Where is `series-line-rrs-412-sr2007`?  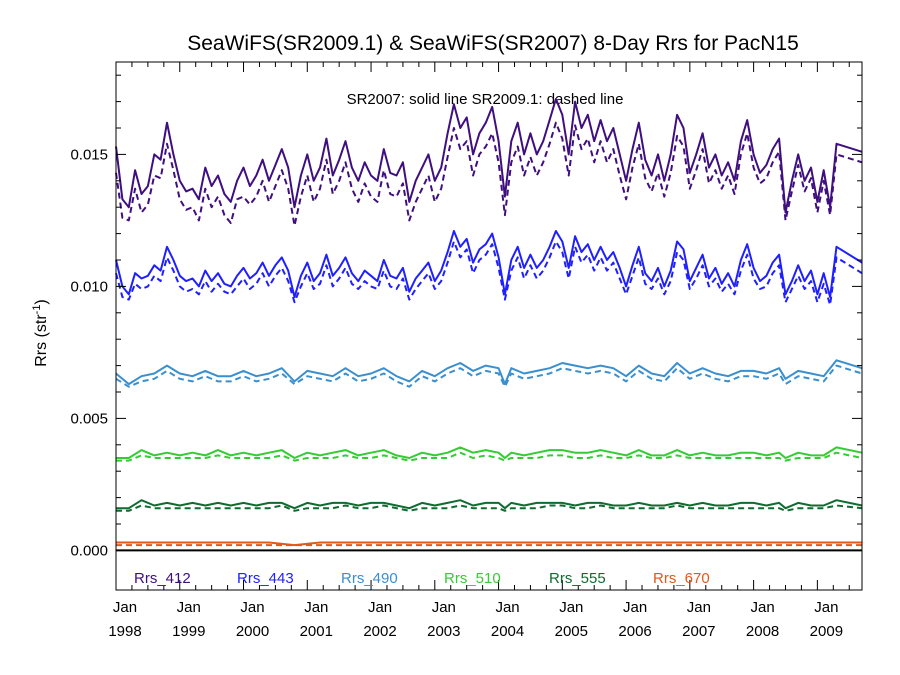 series-line-rrs-412-sr2007 is located at coordinates (489, 156).